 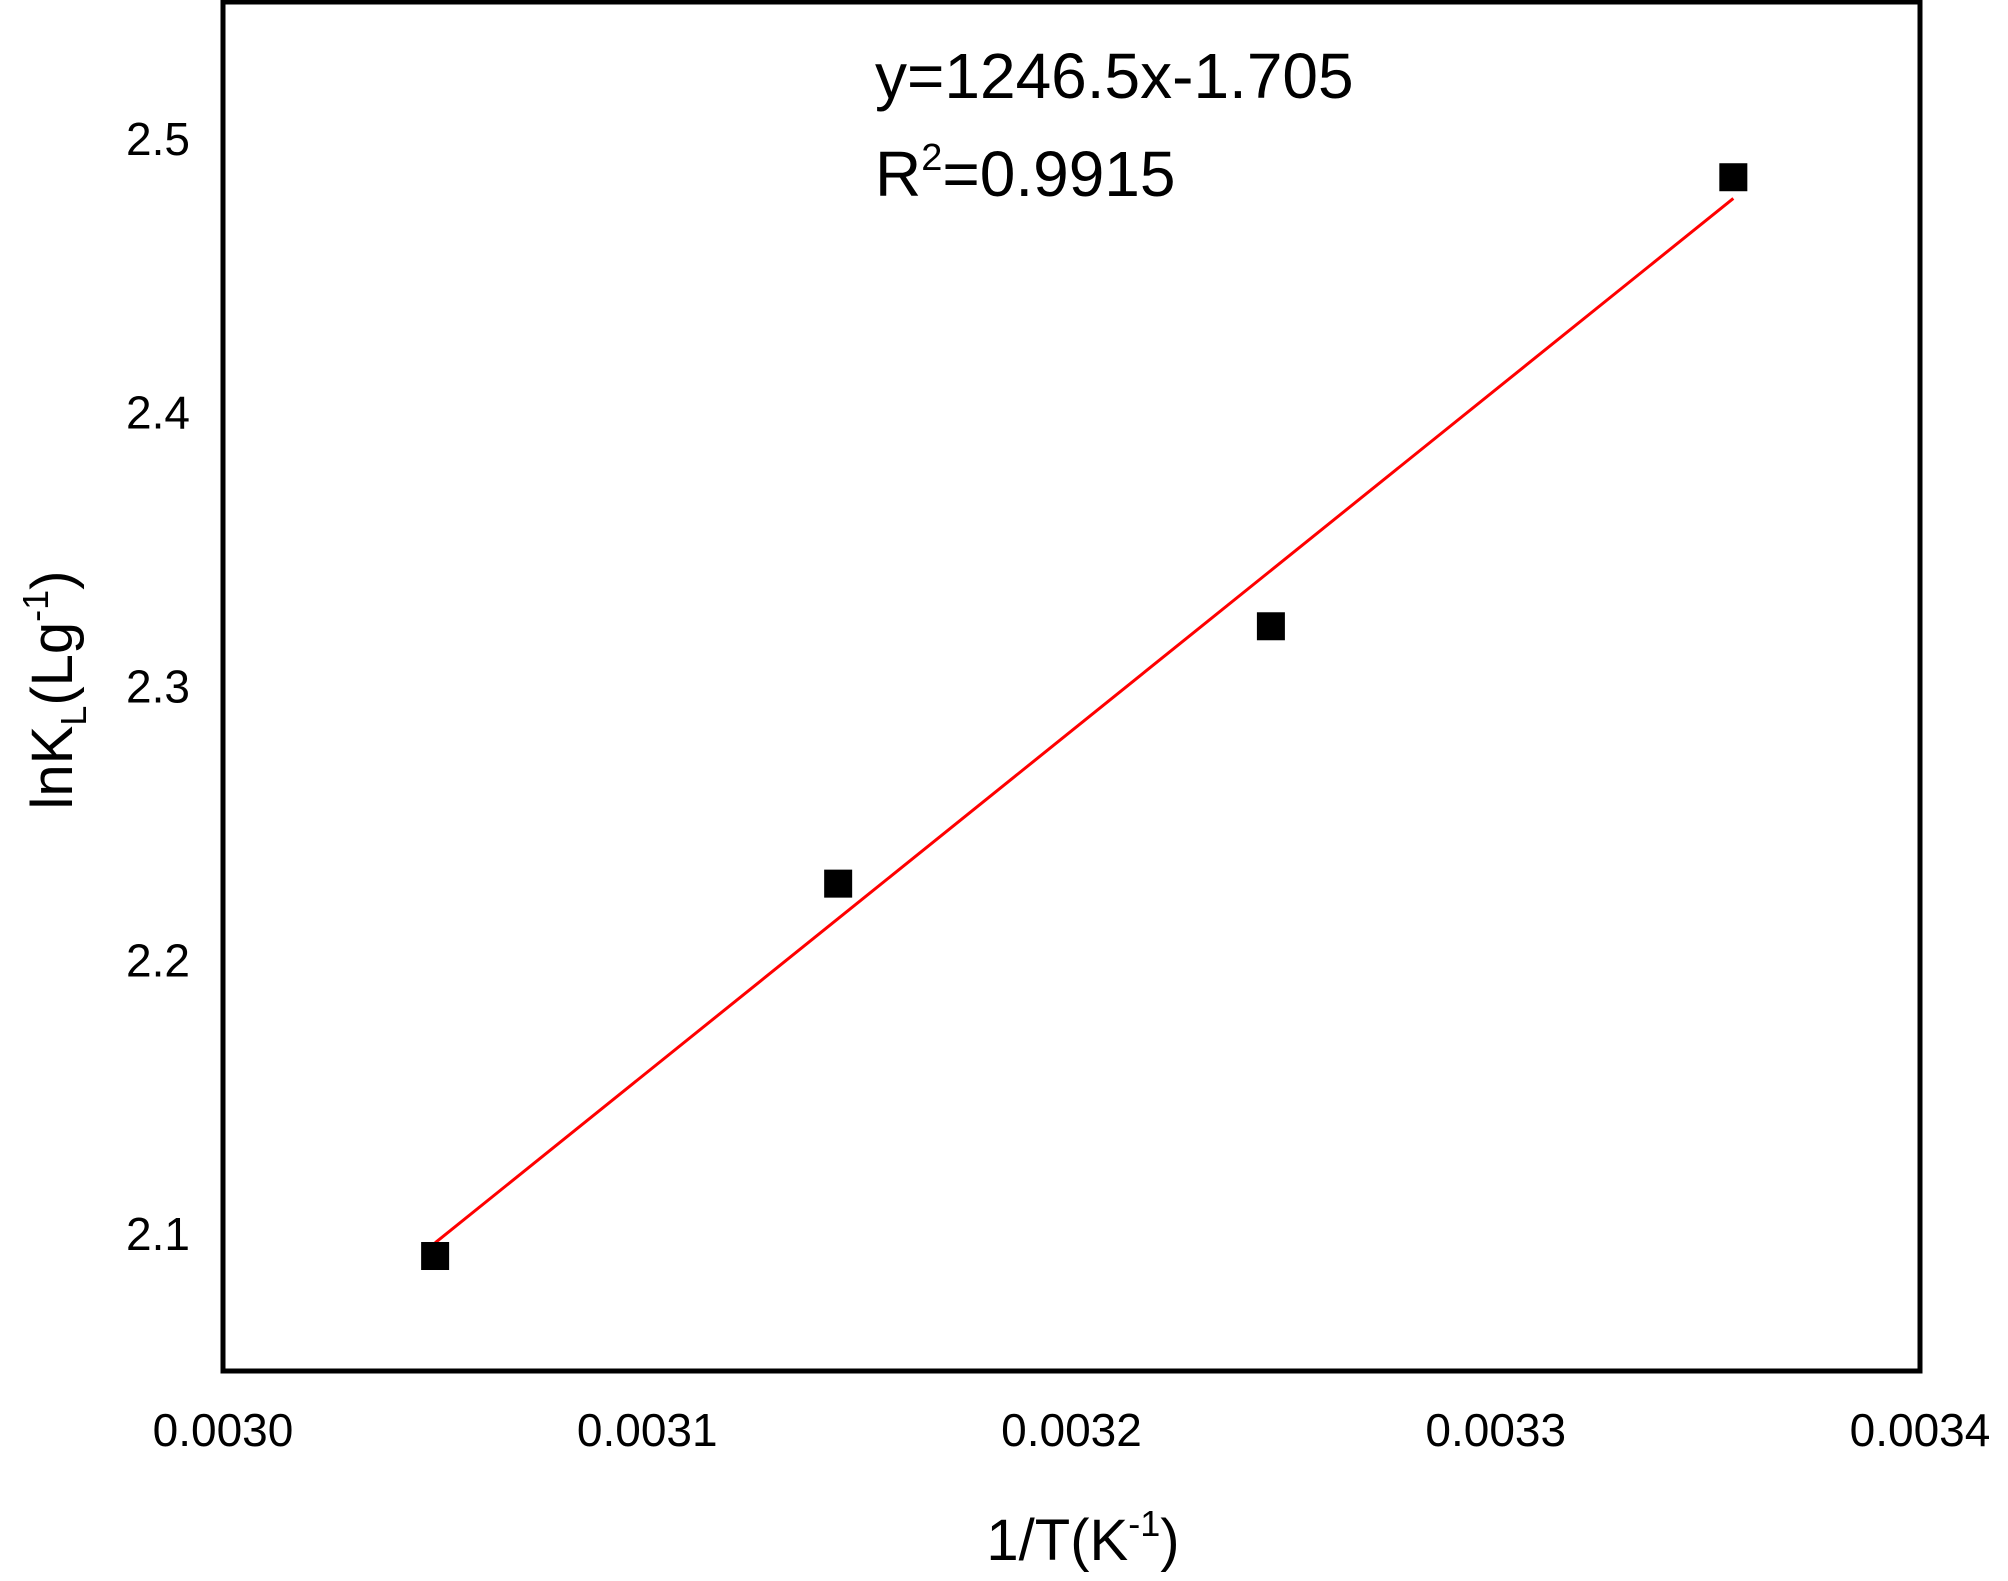 I want to click on x-axis-title: 1/T(K-1), so click(x=1082, y=1538).